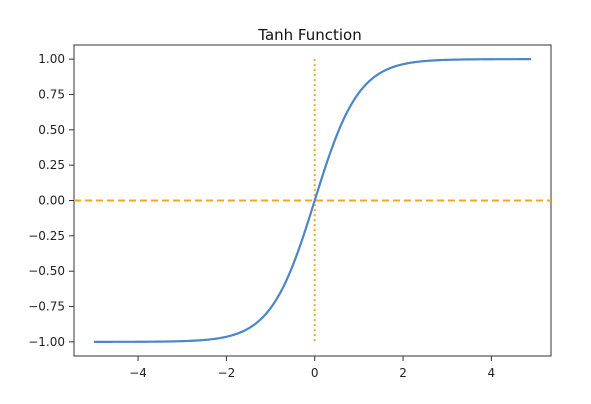 The width and height of the screenshot is (591, 404). What do you see at coordinates (138, 373) in the screenshot?
I see `x-tick-label: −4` at bounding box center [138, 373].